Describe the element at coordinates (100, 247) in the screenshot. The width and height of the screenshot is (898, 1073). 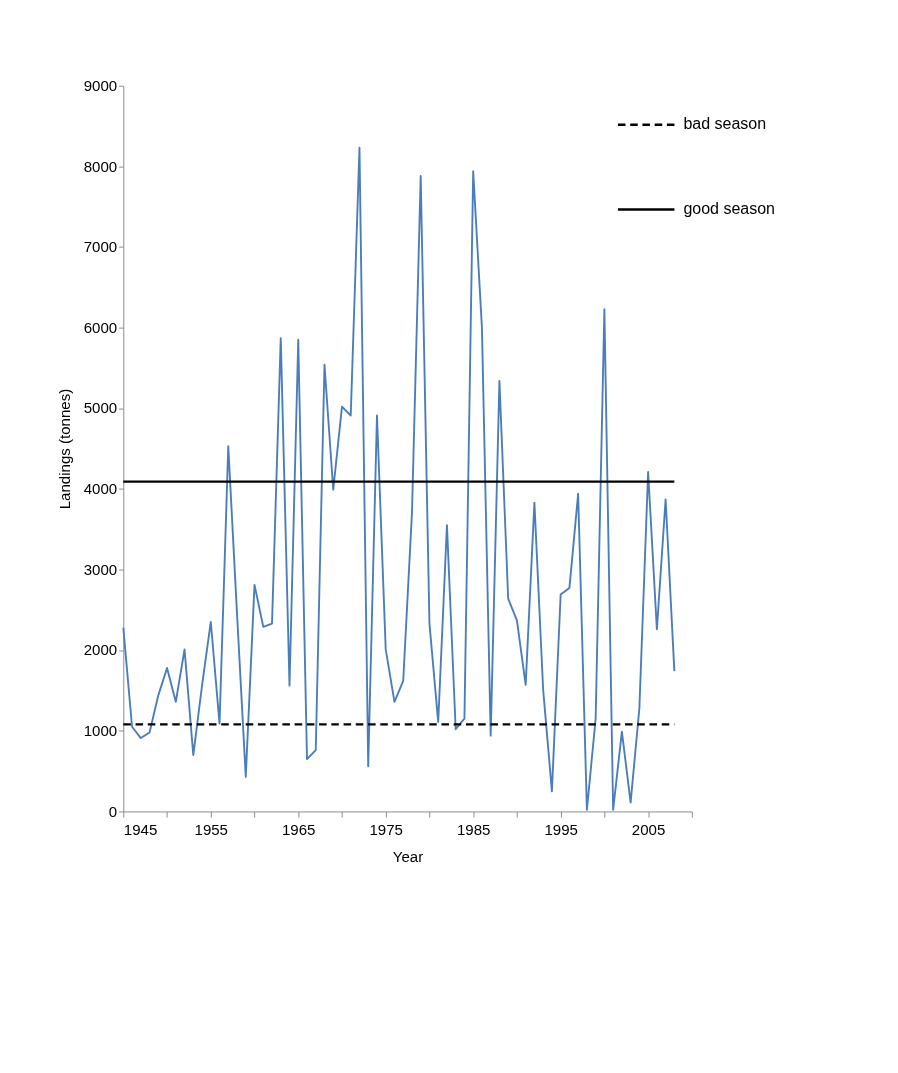
I see `y-tick-label: 7000` at that location.